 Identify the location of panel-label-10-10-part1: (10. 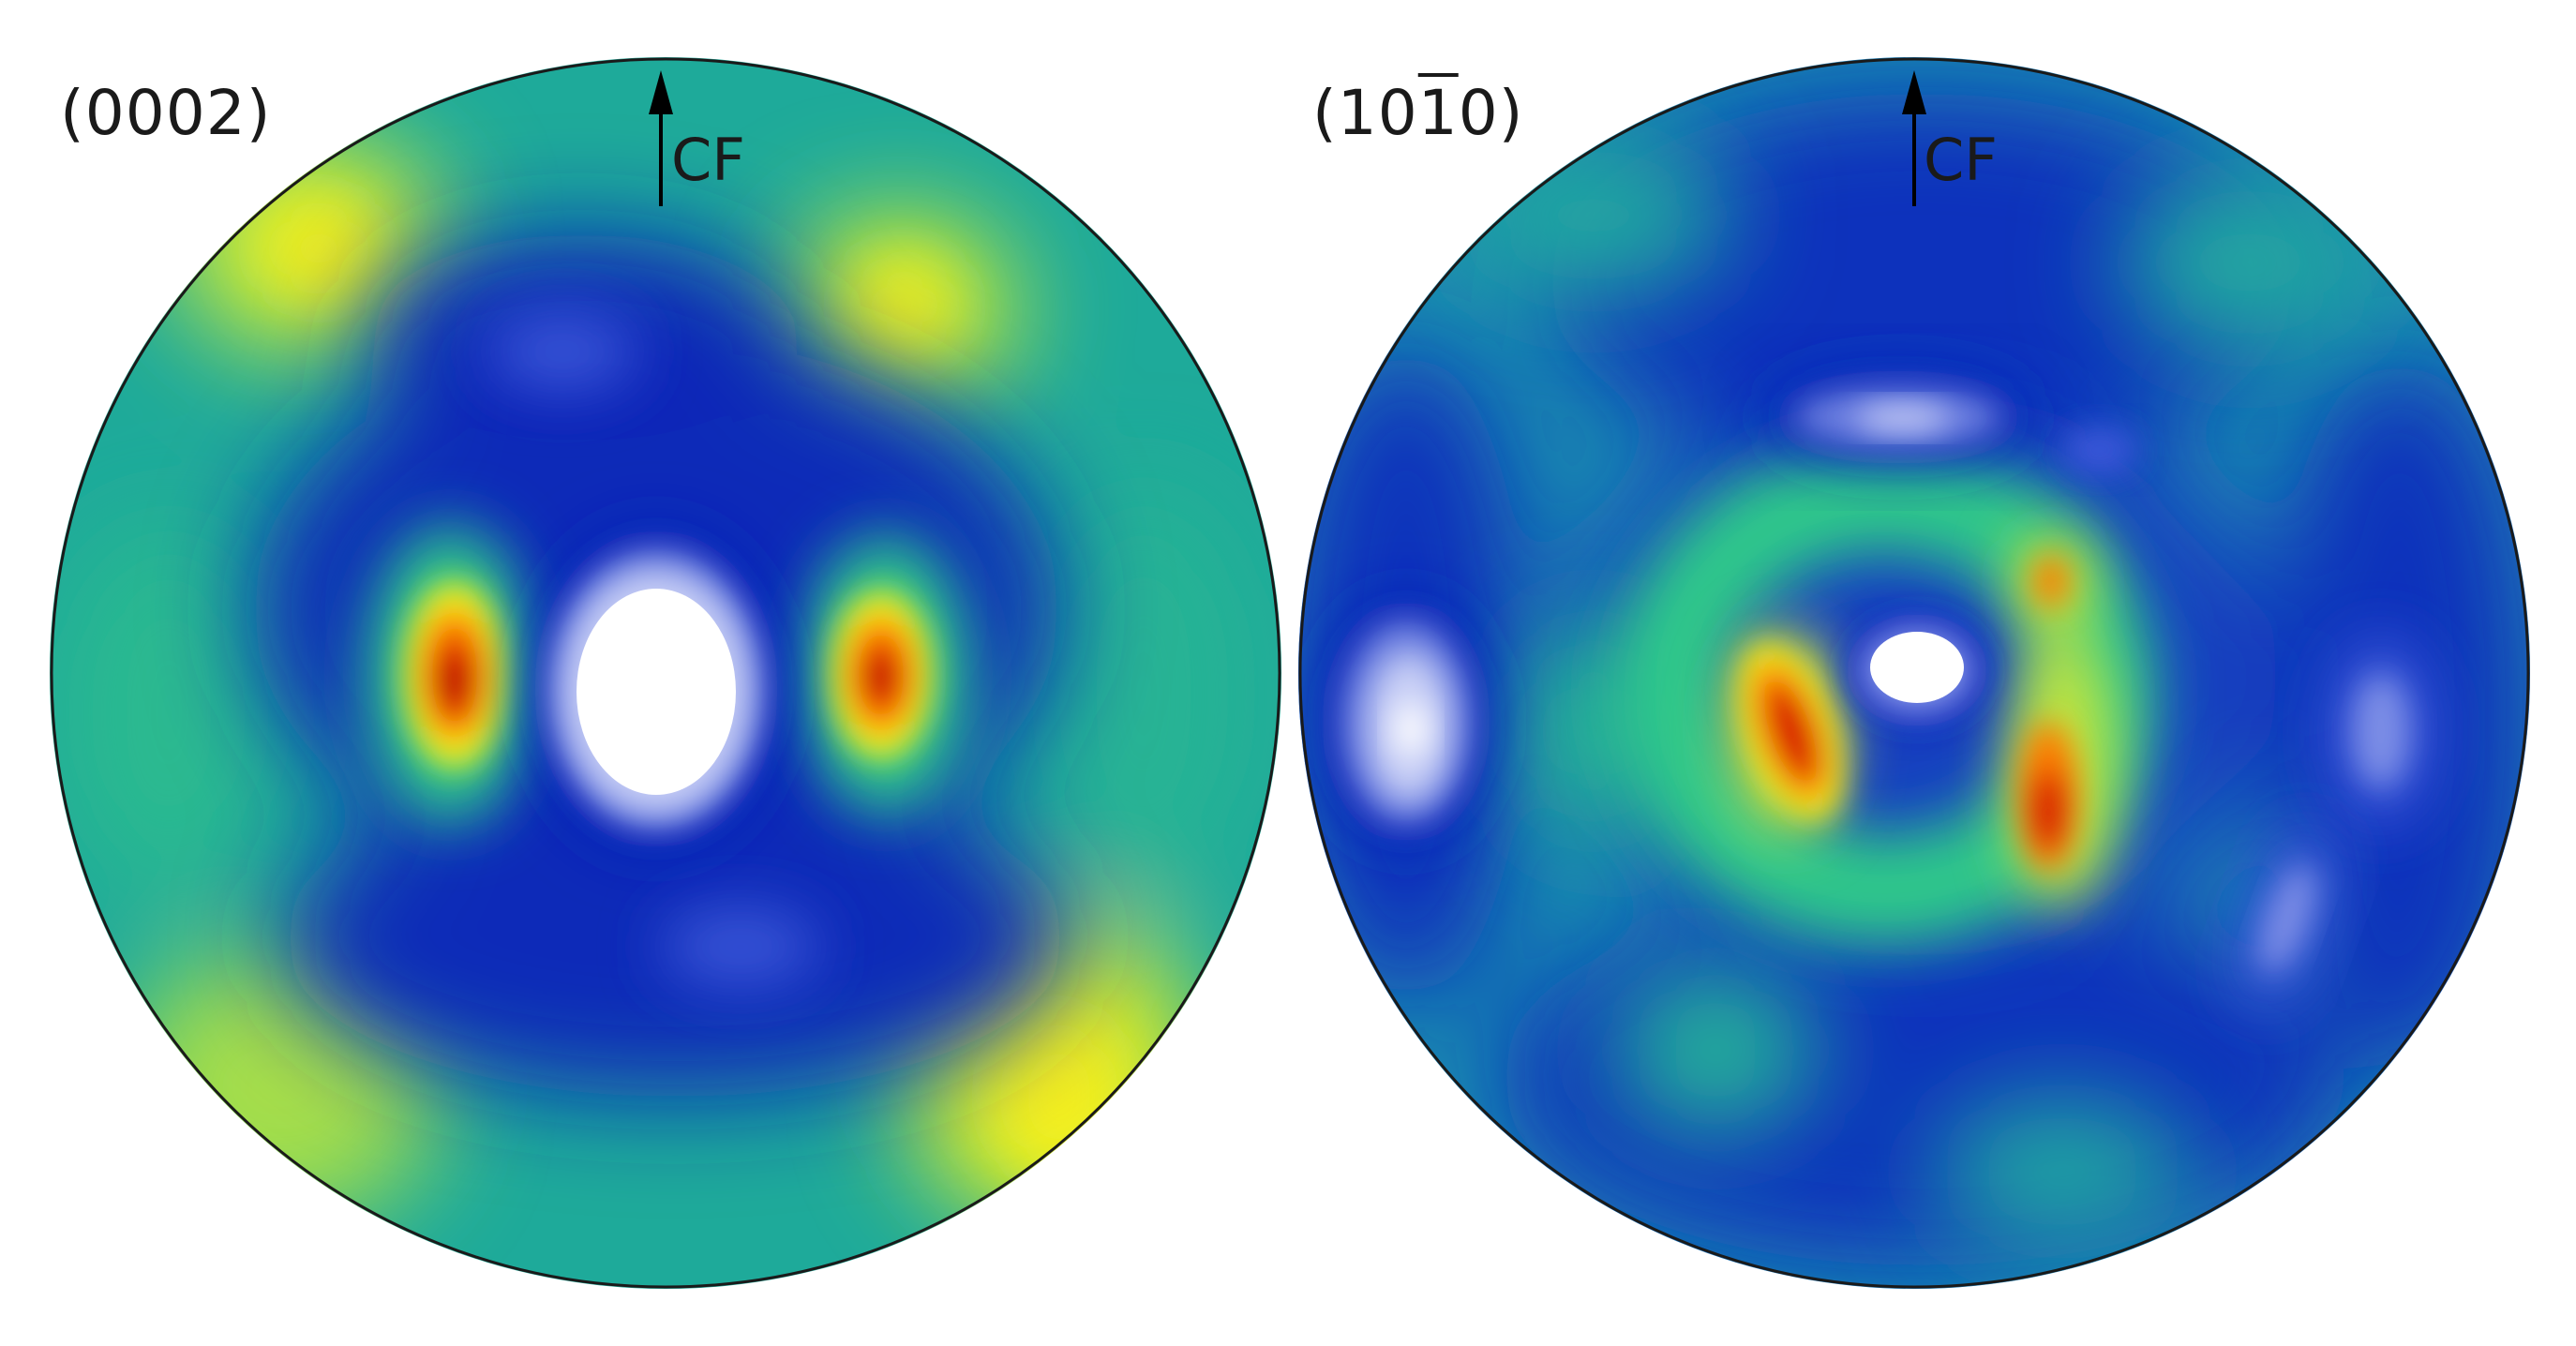
(1365, 113).